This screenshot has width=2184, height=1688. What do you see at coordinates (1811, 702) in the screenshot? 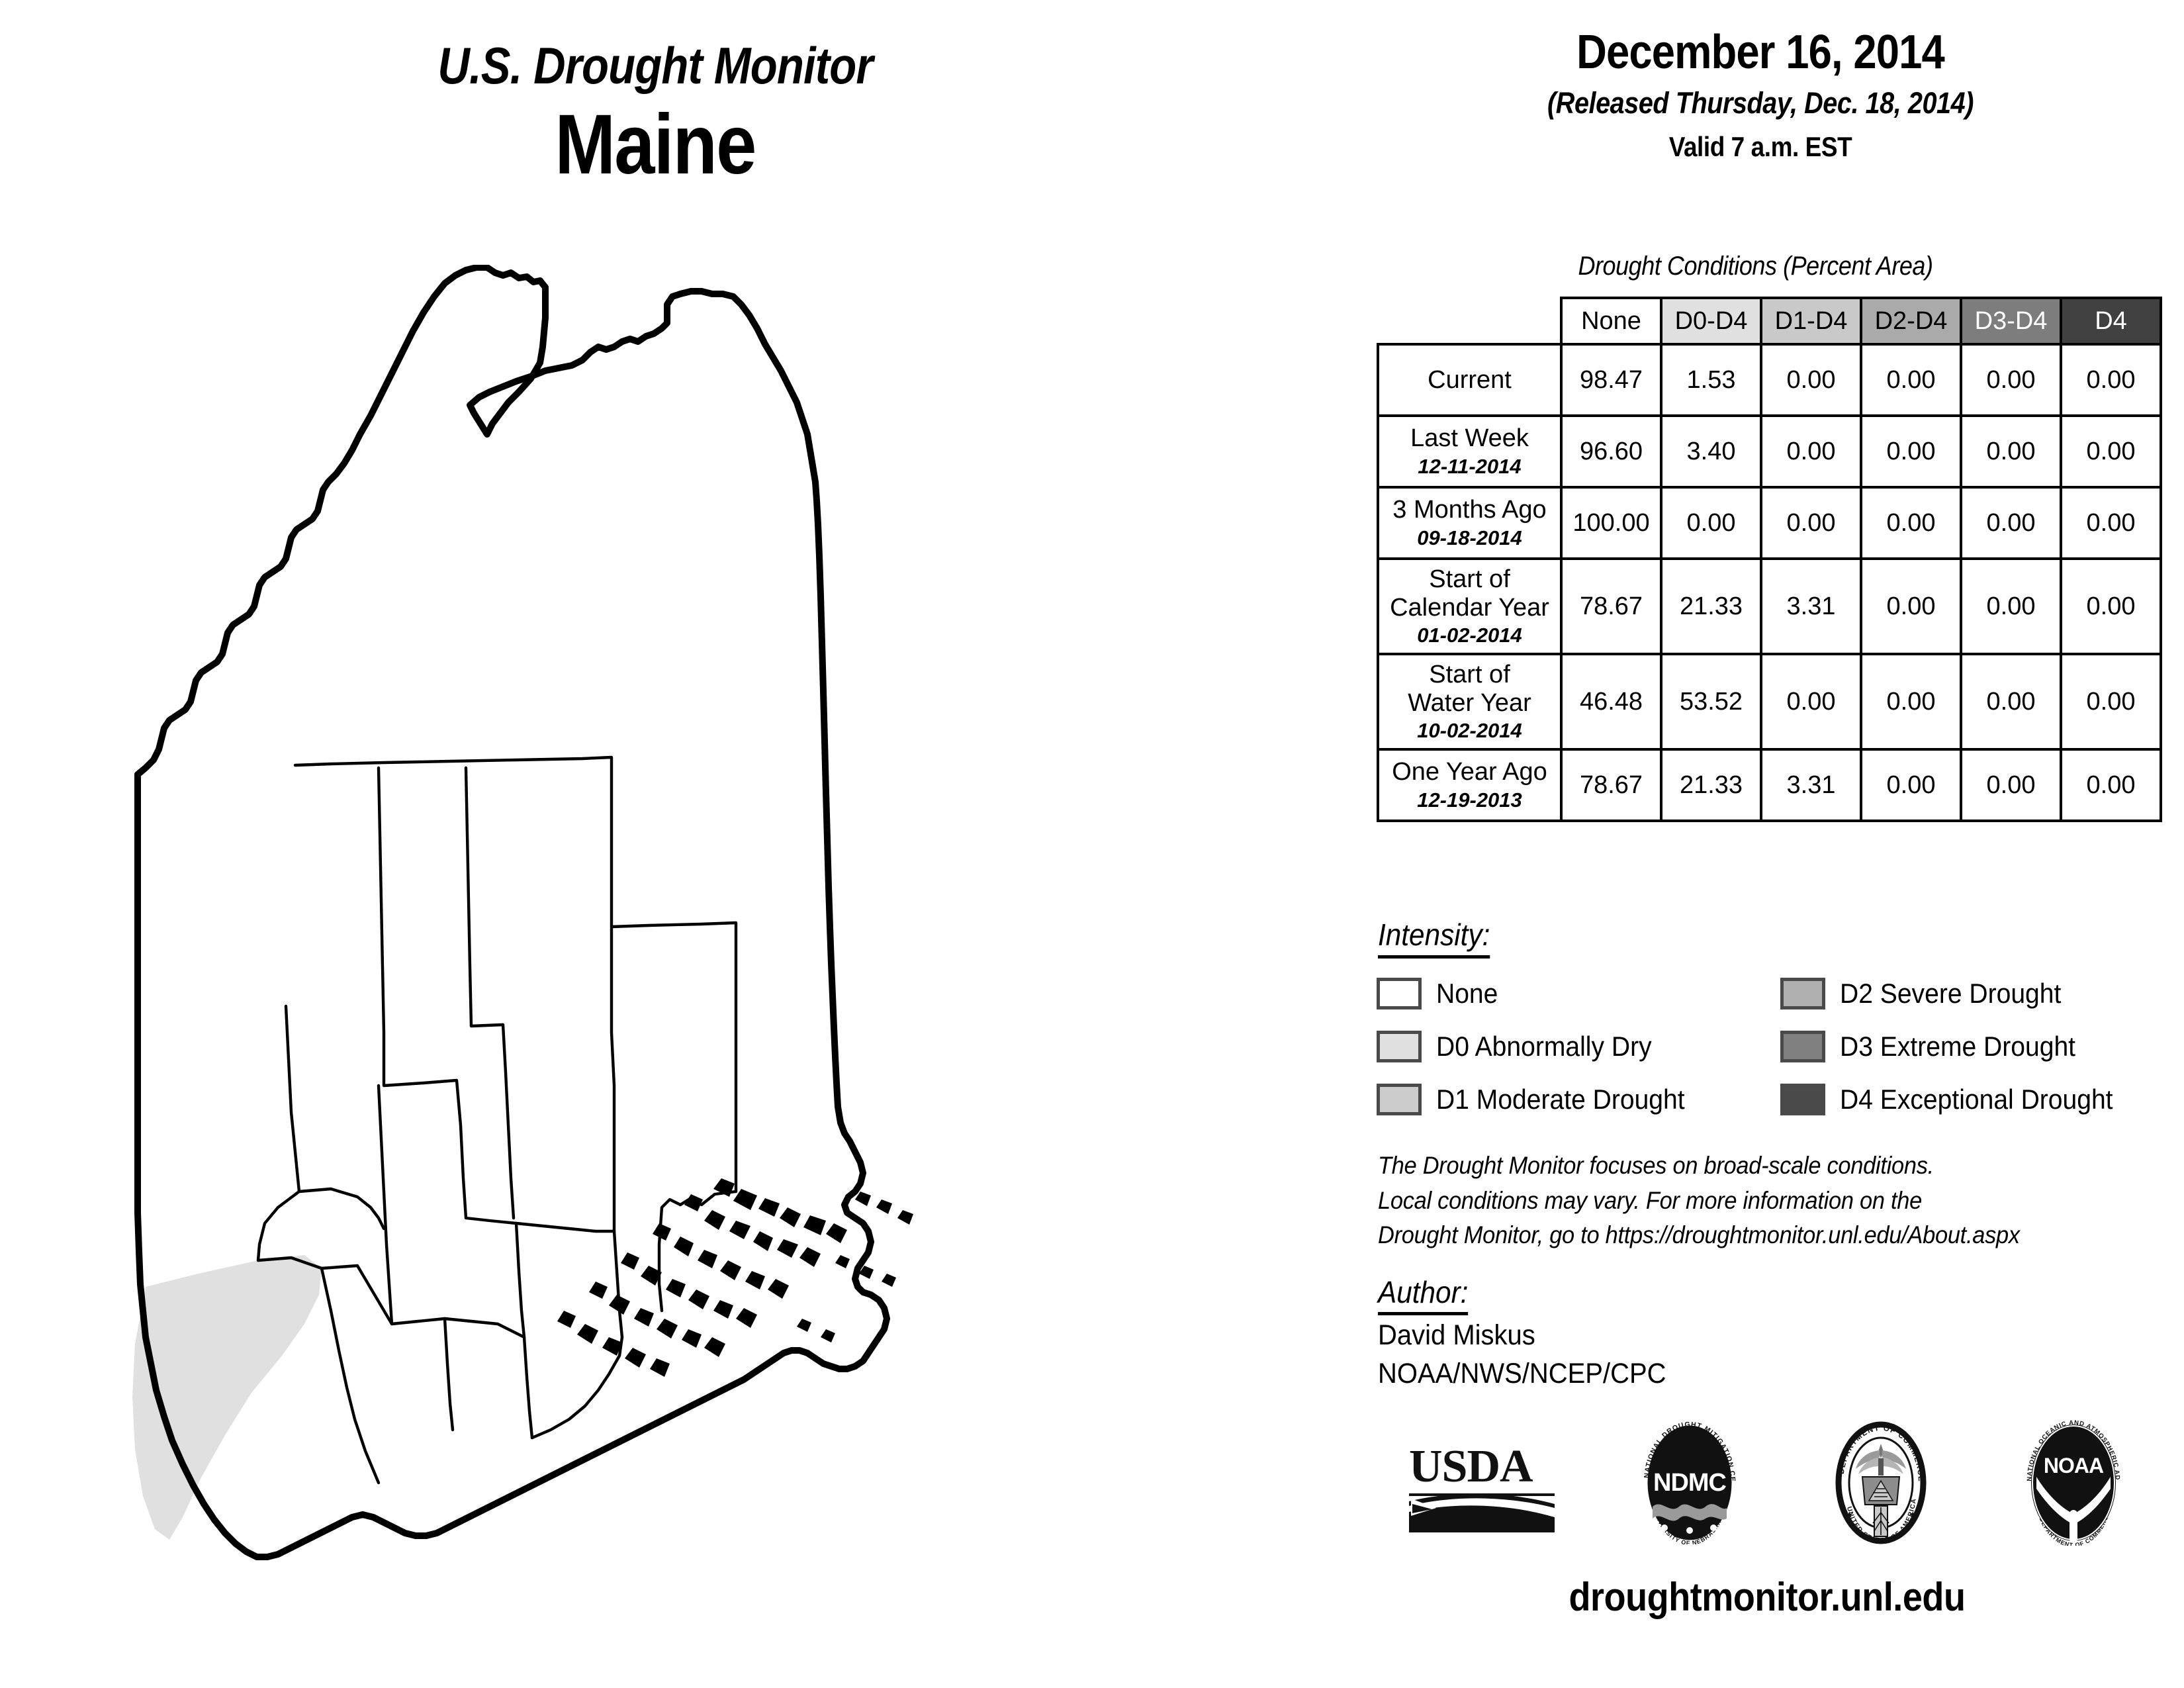
I see `cell-wateryear-d1d4: 0.00` at bounding box center [1811, 702].